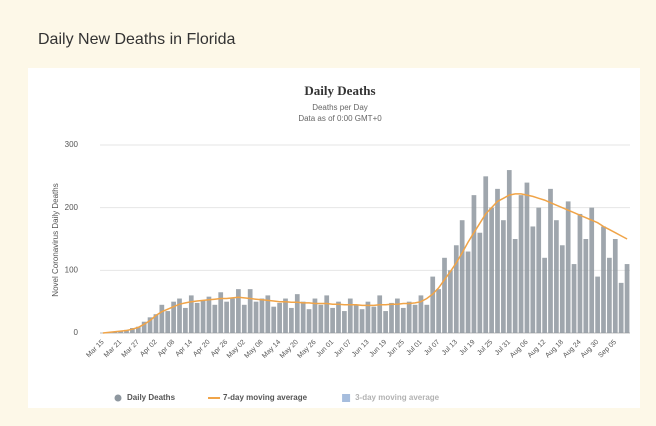  Describe the element at coordinates (151, 397) in the screenshot. I see `legend-label: Daily Deaths` at that location.